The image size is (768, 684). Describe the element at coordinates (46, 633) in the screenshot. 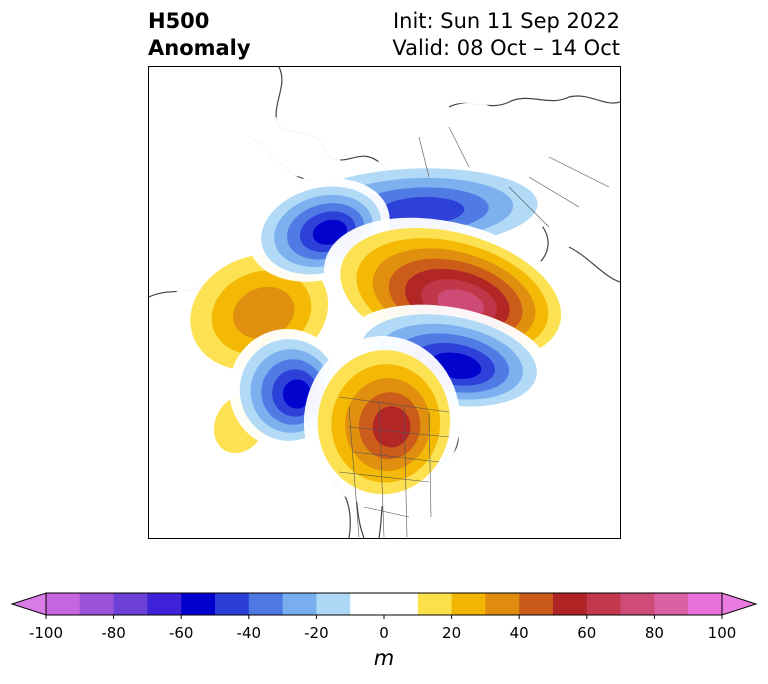

I see `colorbar-tick-label: -100` at that location.